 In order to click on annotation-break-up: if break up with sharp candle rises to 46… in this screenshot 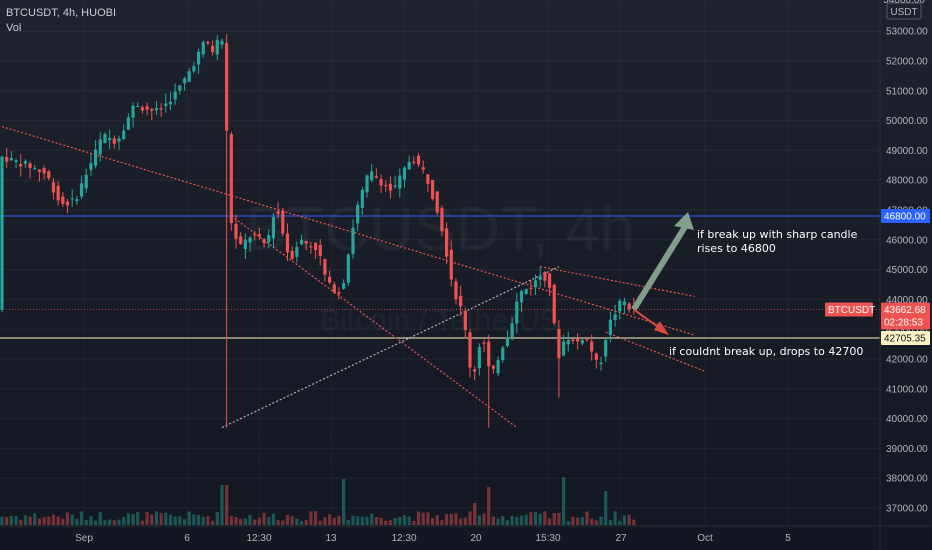, I will do `click(777, 241)`.